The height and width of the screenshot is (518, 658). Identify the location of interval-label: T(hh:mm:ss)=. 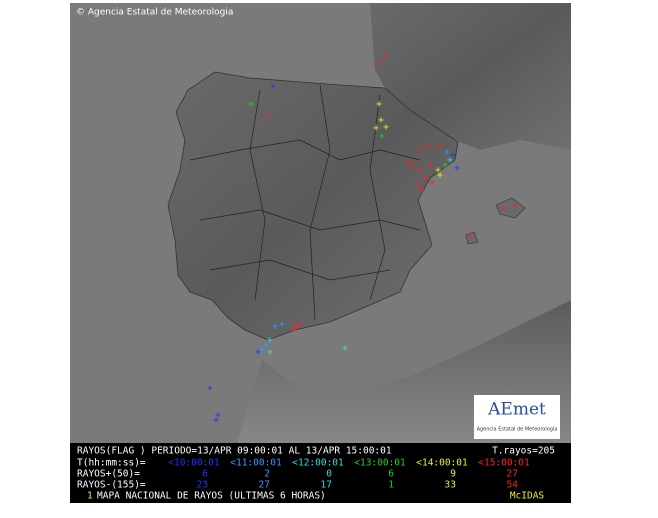
(111, 463).